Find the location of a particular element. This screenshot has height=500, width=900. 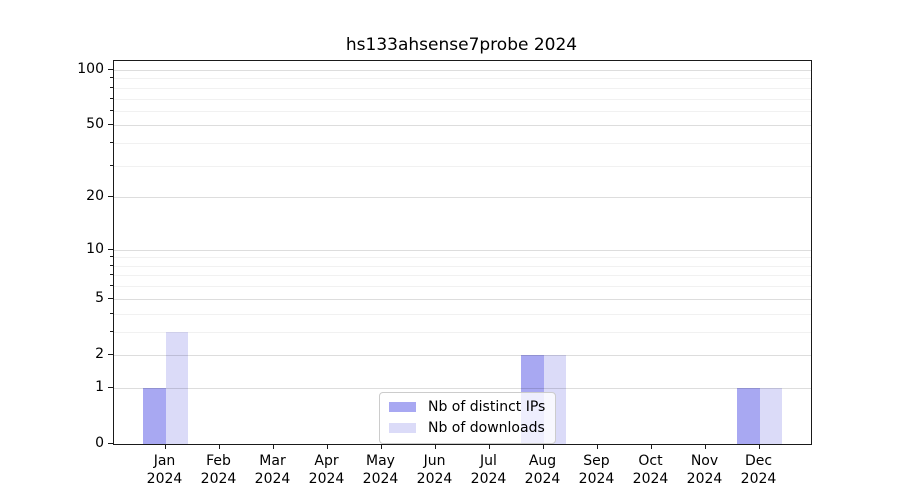

xtick-label-feb: Feb 2024 is located at coordinates (219, 470).